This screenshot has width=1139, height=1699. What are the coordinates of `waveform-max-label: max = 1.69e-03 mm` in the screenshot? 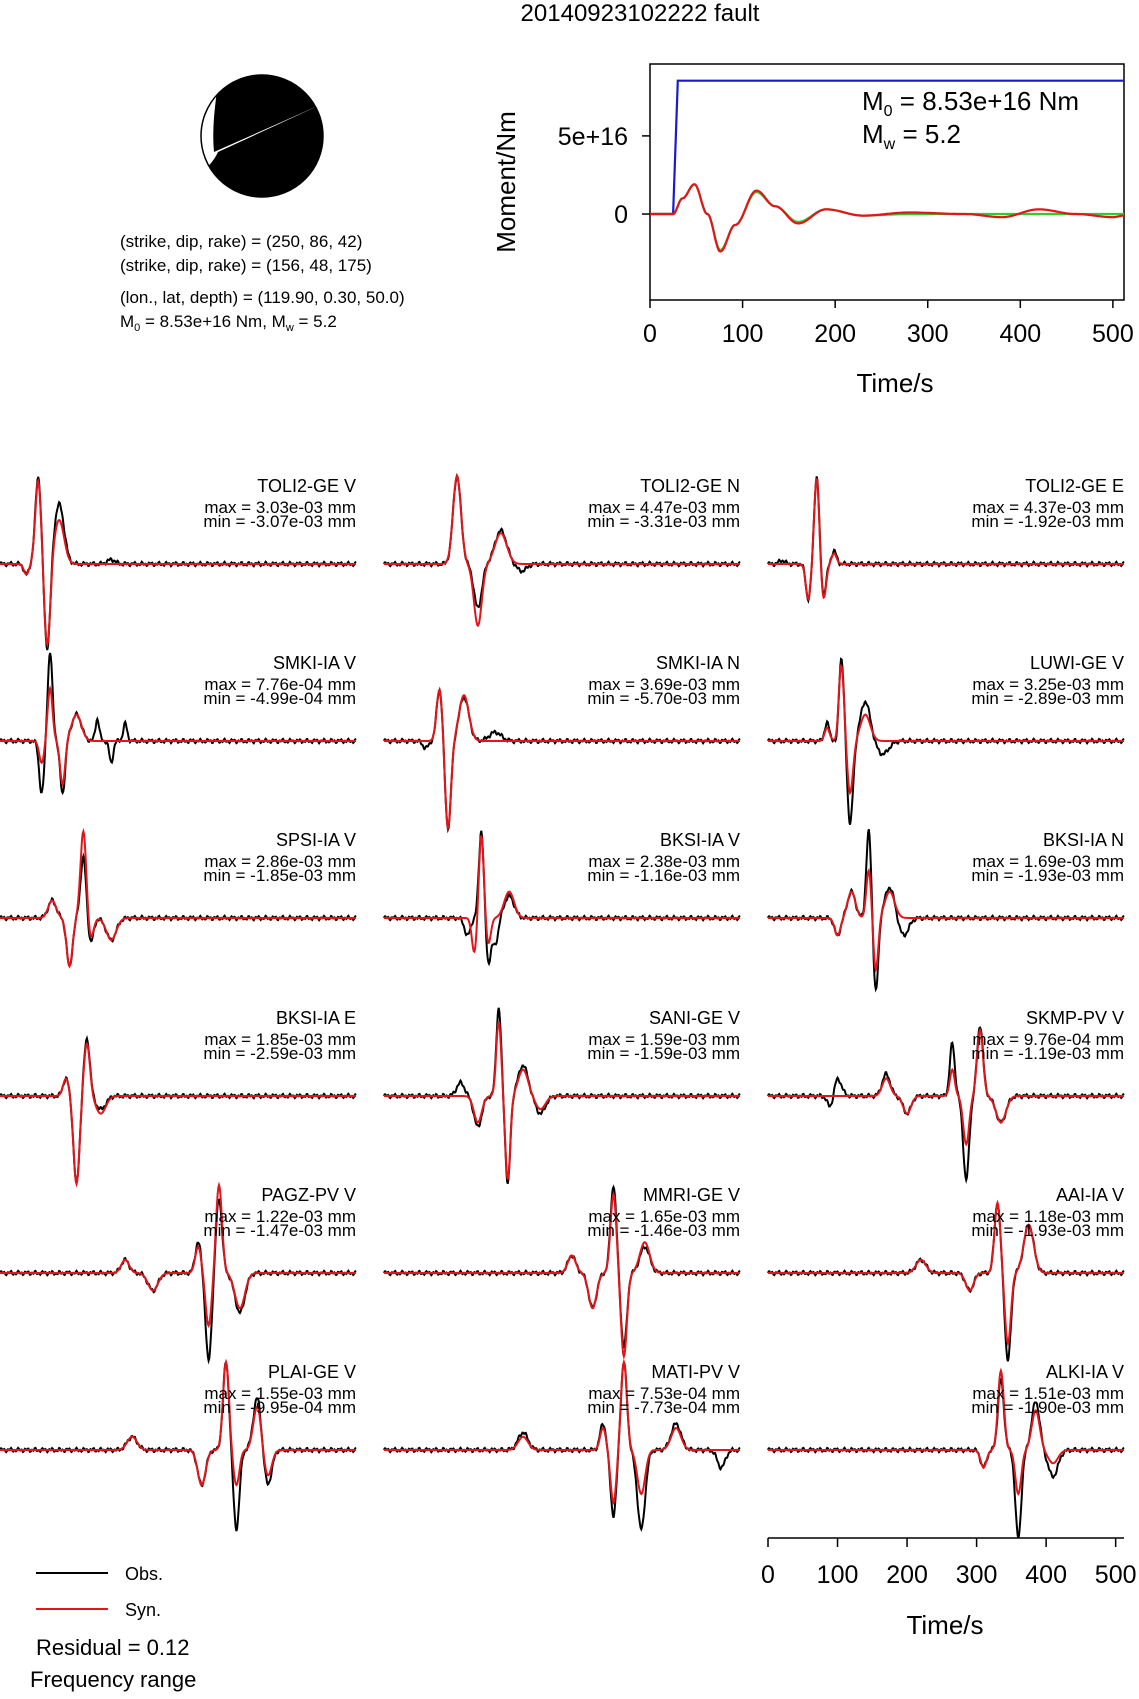 It's located at (1048, 861).